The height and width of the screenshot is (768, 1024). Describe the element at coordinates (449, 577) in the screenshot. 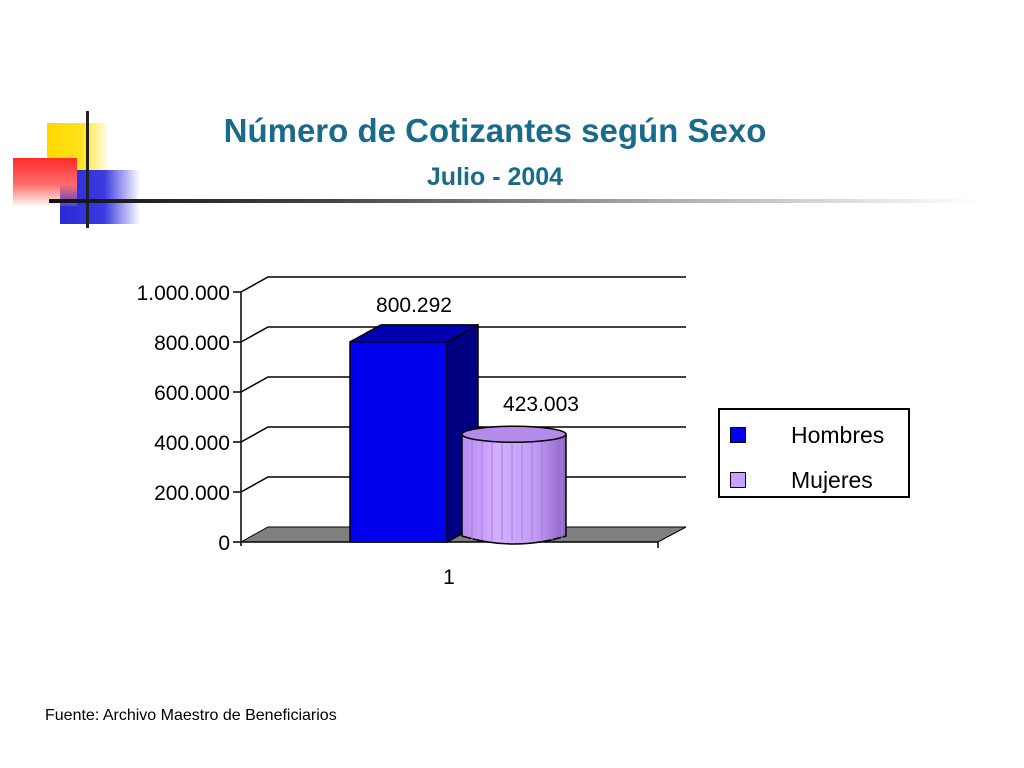

I see `x-tick-label: 1` at that location.